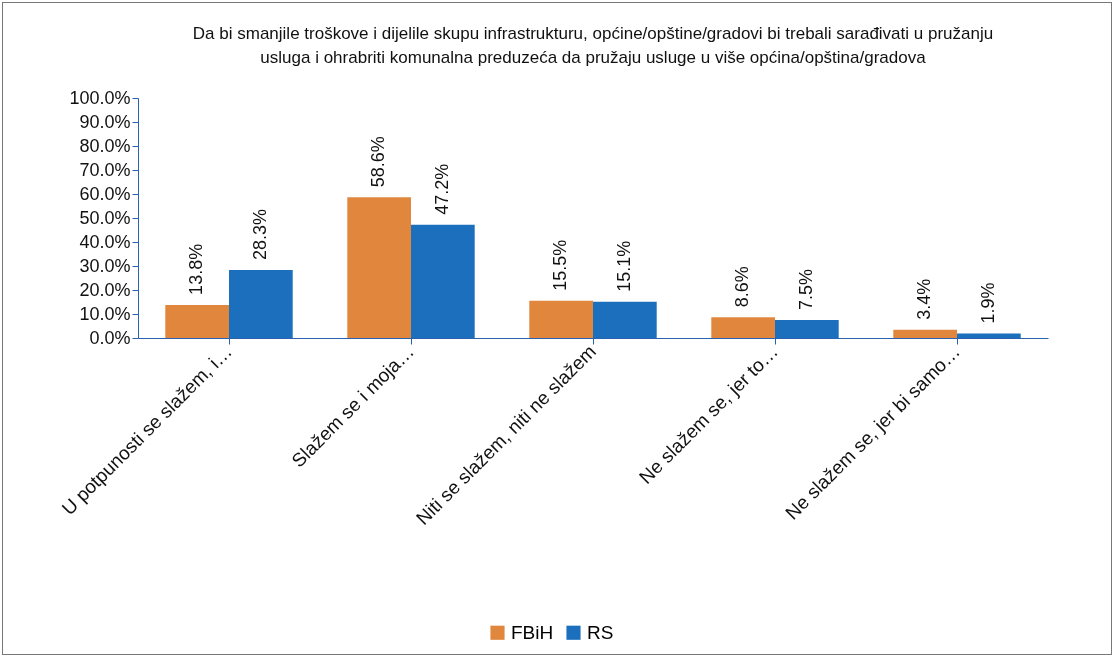  Describe the element at coordinates (105, 217) in the screenshot. I see `y-tick-label: 50.0%` at that location.